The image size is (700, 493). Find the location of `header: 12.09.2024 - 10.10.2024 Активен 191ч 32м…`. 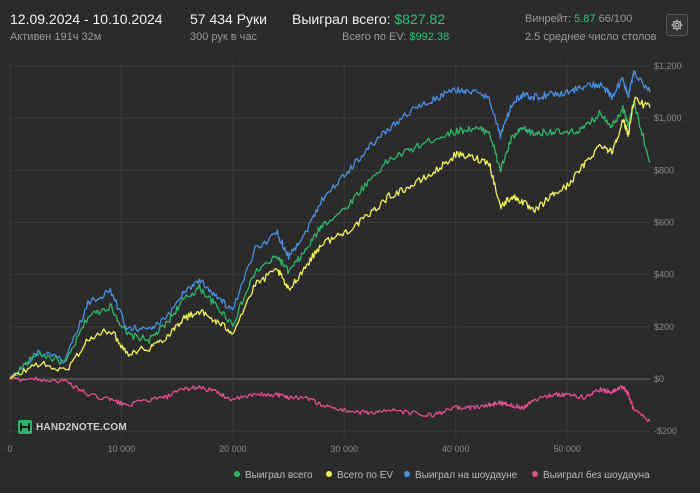

header: 12.09.2024 - 10.10.2024 Активен 191ч 32м… is located at coordinates (350, 25).